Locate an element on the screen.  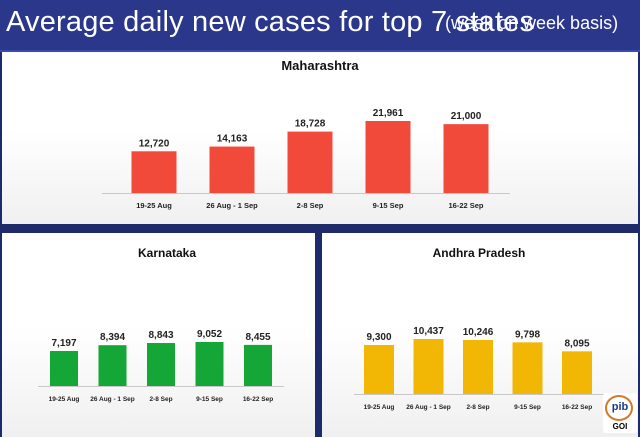
maharashtra-category-label: 16-22 Sep is located at coordinates (465, 205).